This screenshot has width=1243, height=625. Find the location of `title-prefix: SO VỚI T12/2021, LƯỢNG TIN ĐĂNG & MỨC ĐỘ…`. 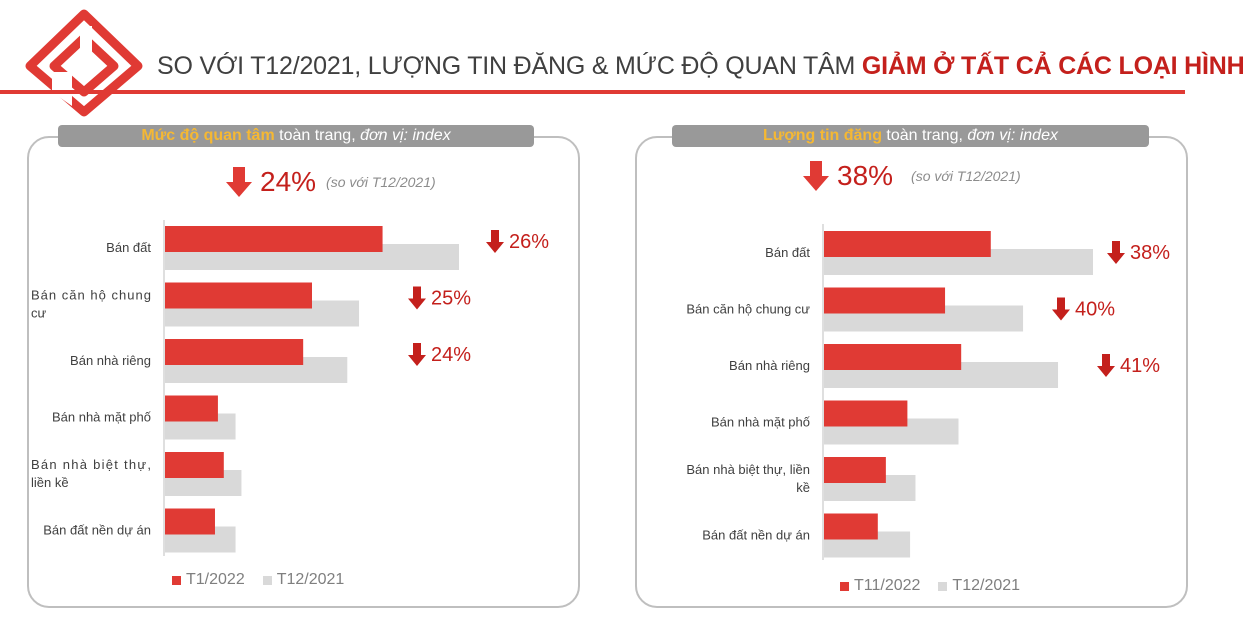

title-prefix: SO VỚI T12/2021, LƯỢNG TIN ĐĂNG & MỨC ĐỘ… is located at coordinates (509, 66).